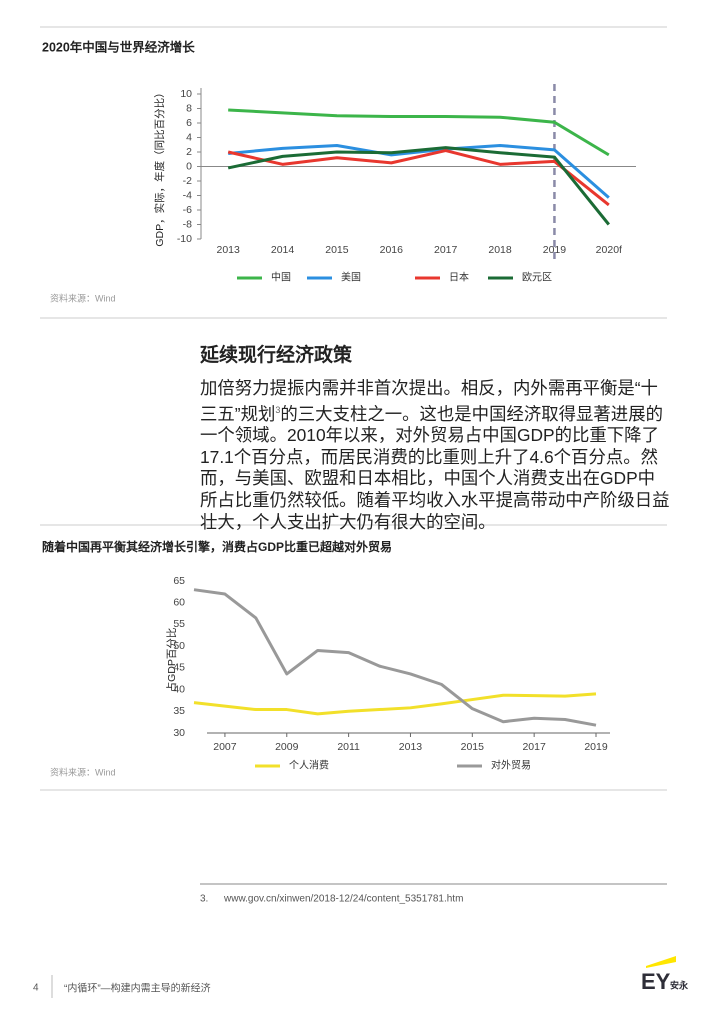  I want to click on paragraph-text: 加倍努力提振内需并非首次提出。相反，内外需再平衡是“十三五”规划, so click(429, 401).